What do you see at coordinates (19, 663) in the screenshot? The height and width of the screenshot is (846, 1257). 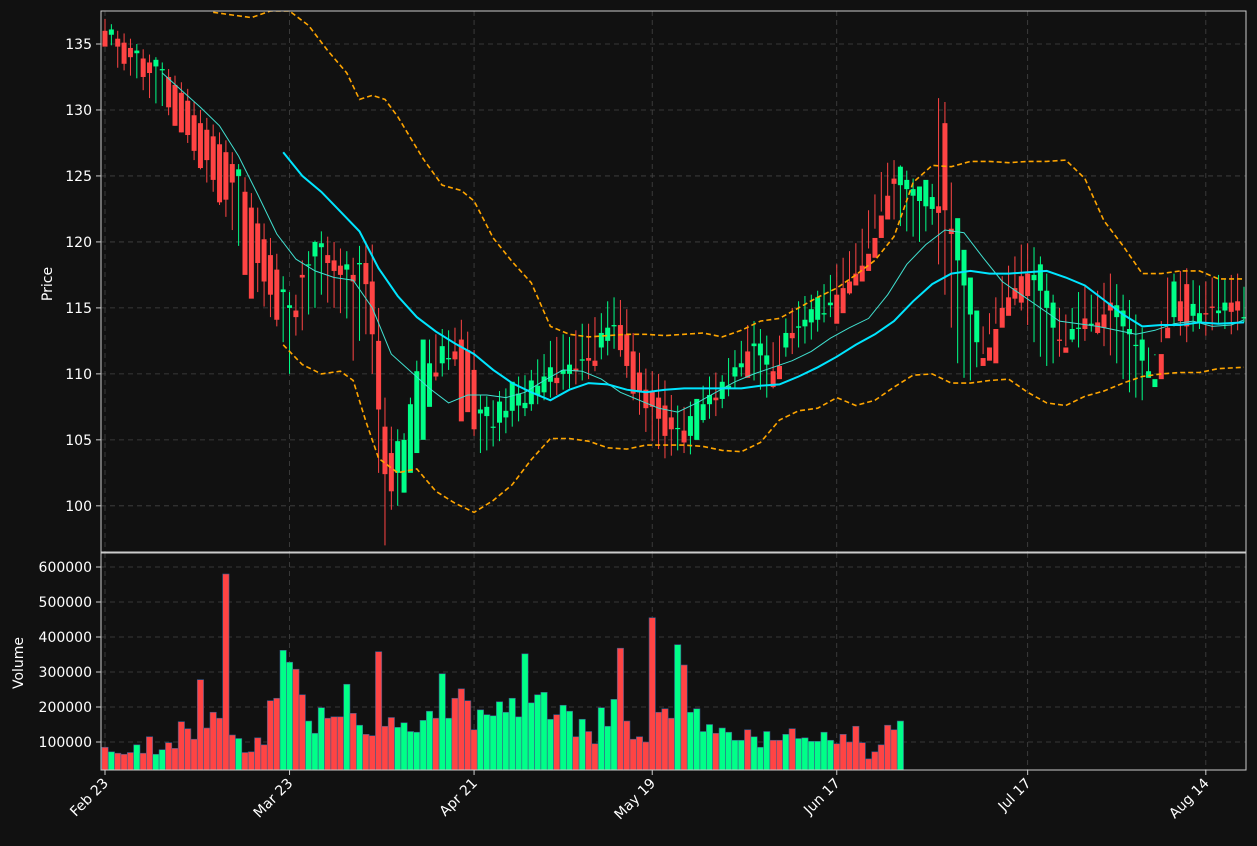 I see `volume-y-axis-label: Volume` at bounding box center [19, 663].